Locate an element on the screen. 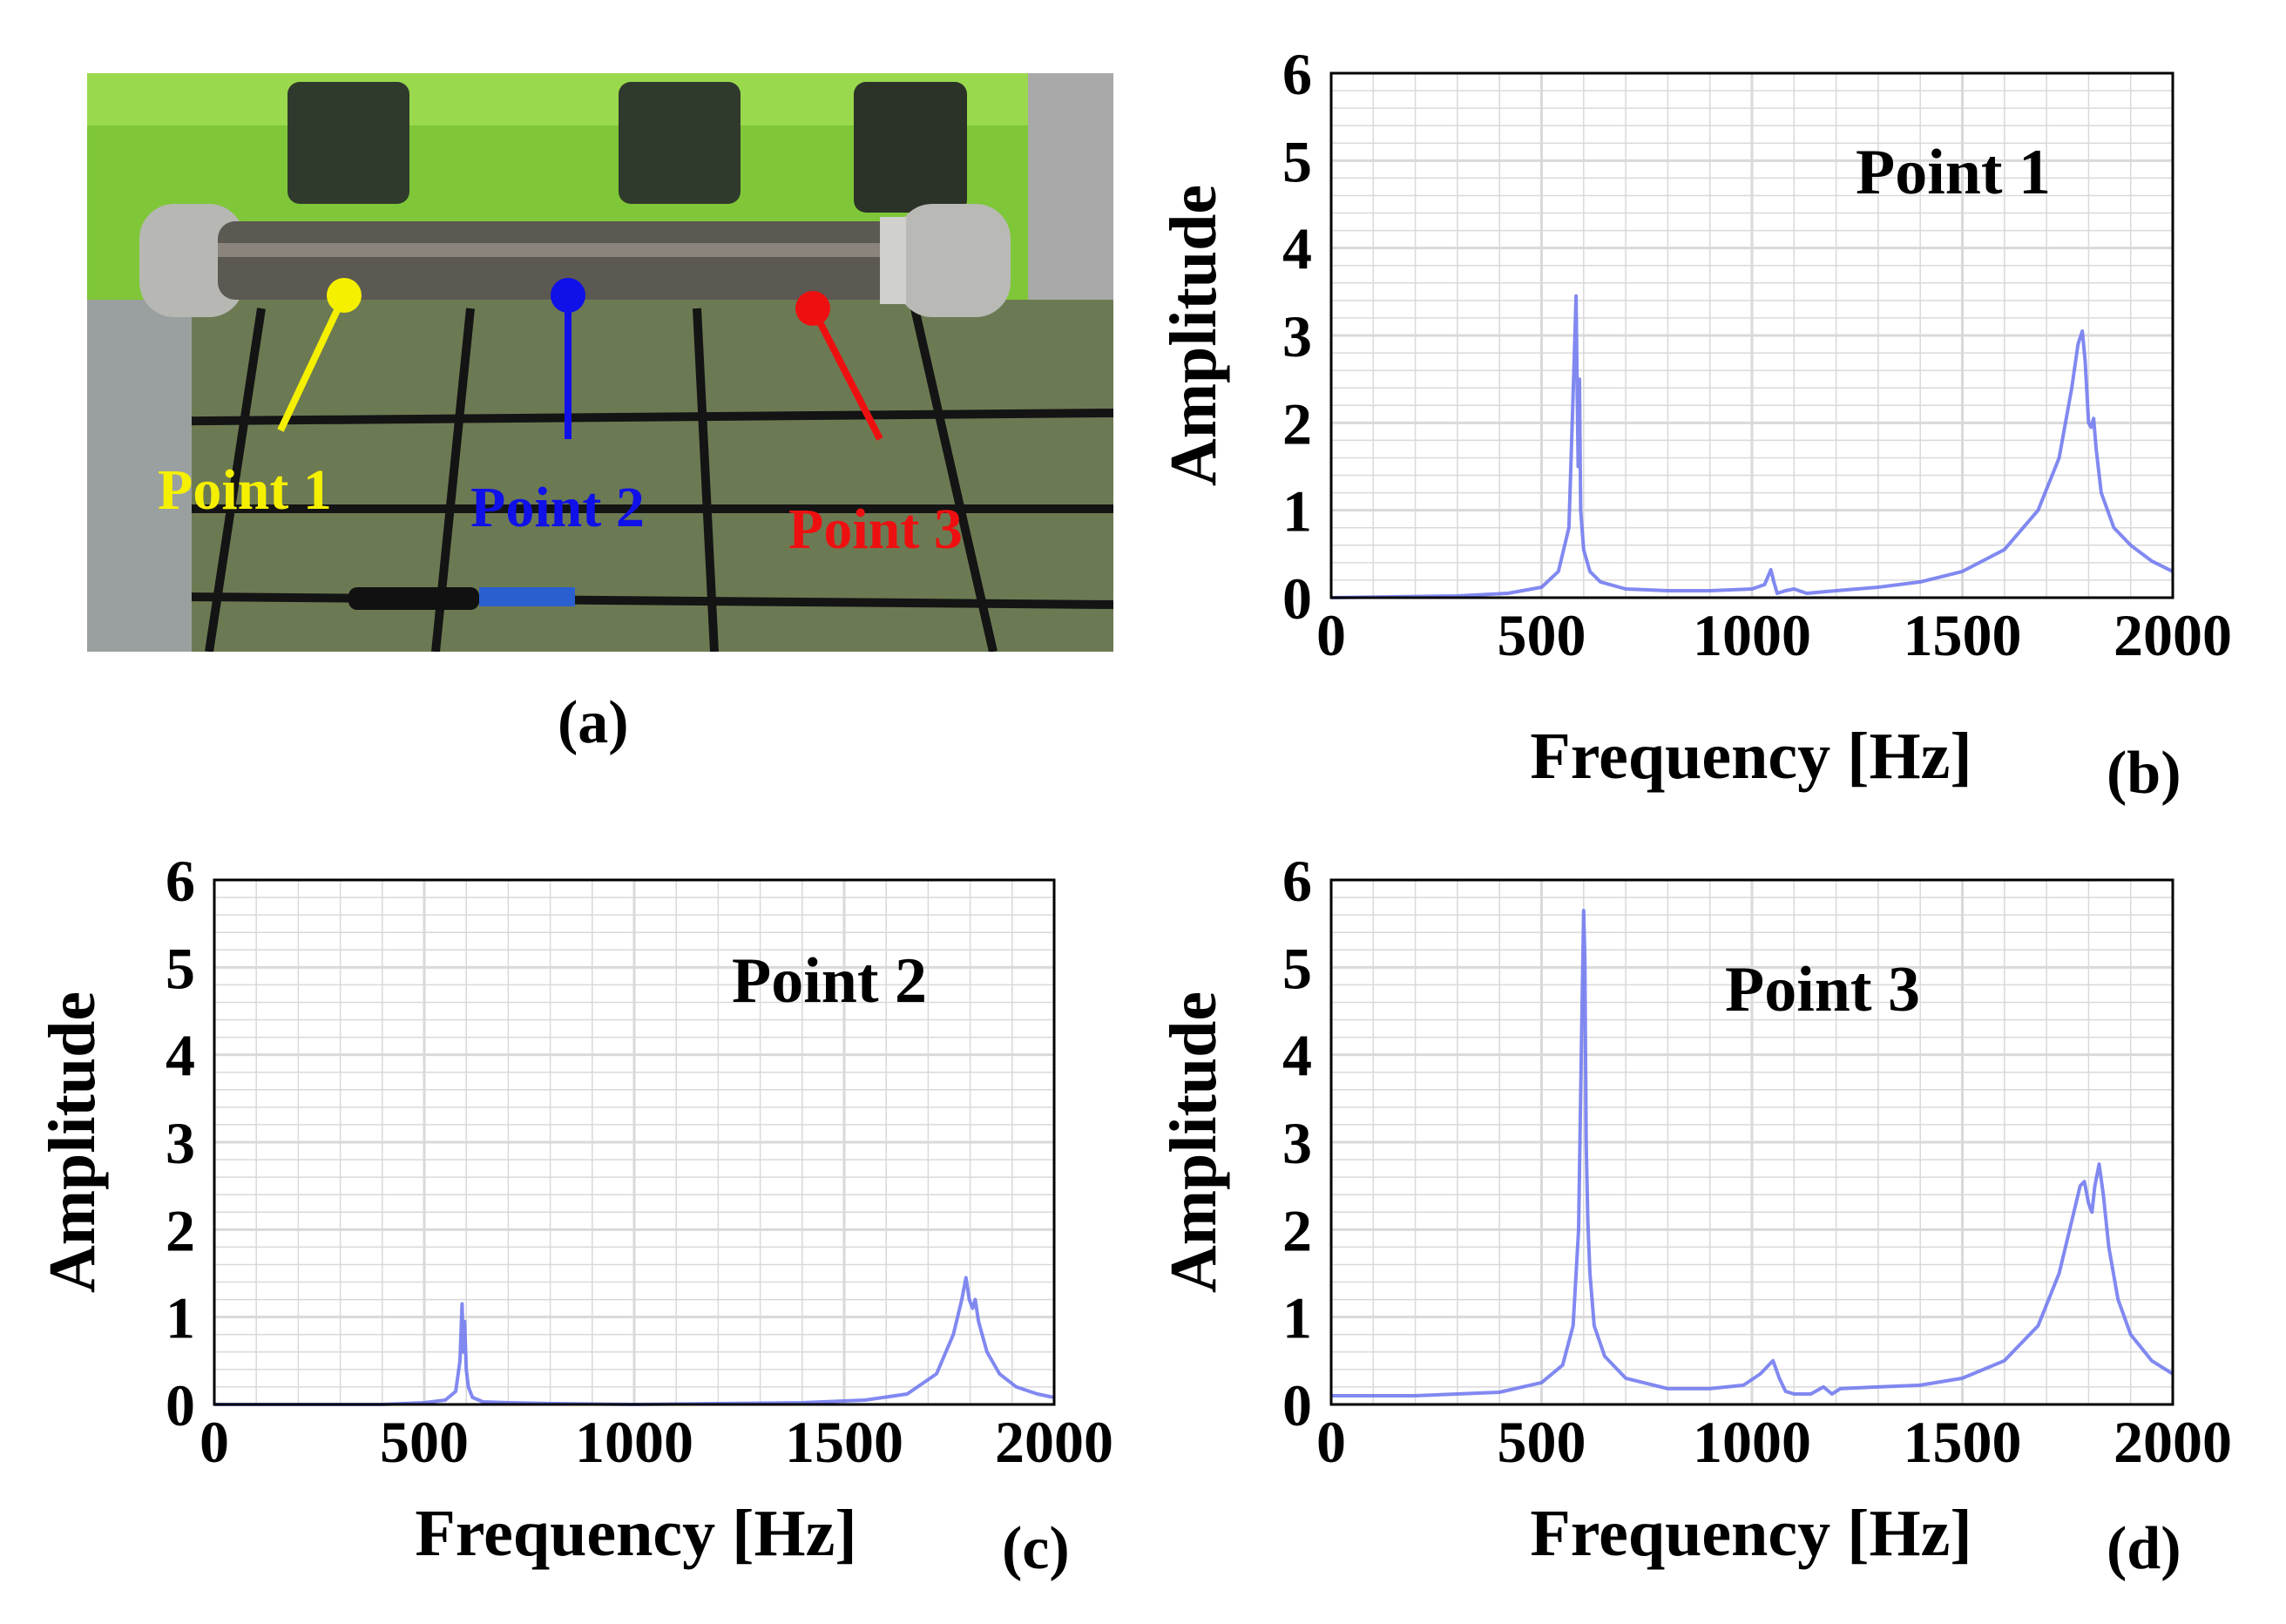 The width and height of the screenshot is (2286, 1624). panel-d-label: (d) is located at coordinates (2144, 1548).